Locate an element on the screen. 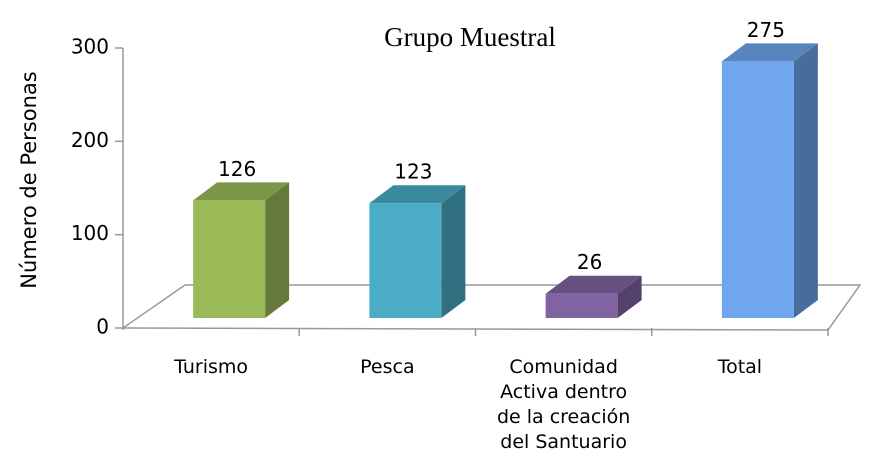 The image size is (880, 475). x-tick-label: Turismo is located at coordinates (211, 367).